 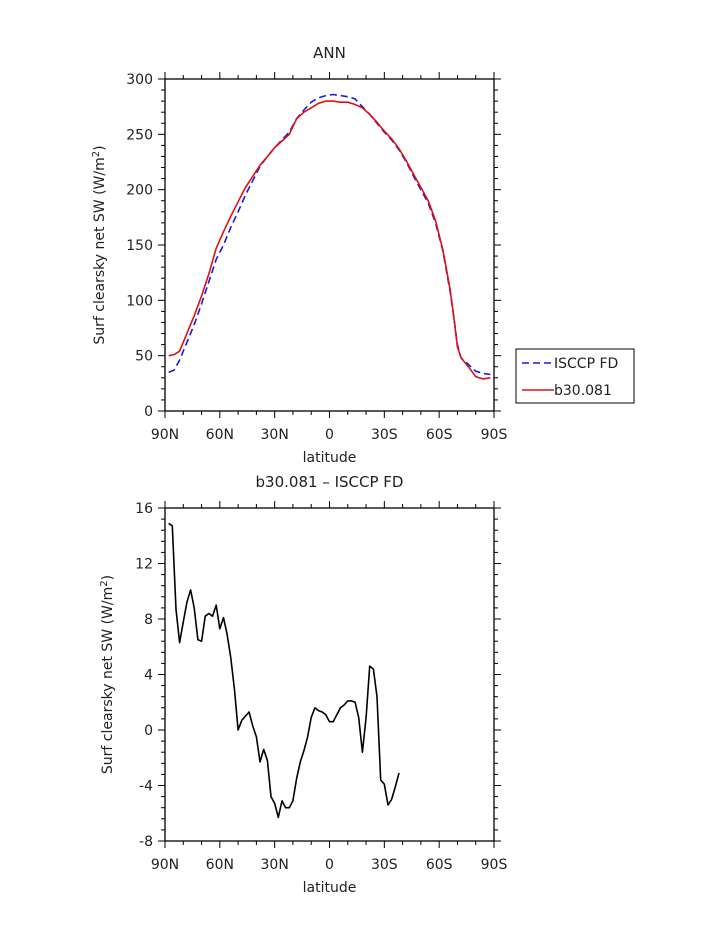 What do you see at coordinates (148, 676) in the screenshot?
I see `y-tick-label: 4` at bounding box center [148, 676].